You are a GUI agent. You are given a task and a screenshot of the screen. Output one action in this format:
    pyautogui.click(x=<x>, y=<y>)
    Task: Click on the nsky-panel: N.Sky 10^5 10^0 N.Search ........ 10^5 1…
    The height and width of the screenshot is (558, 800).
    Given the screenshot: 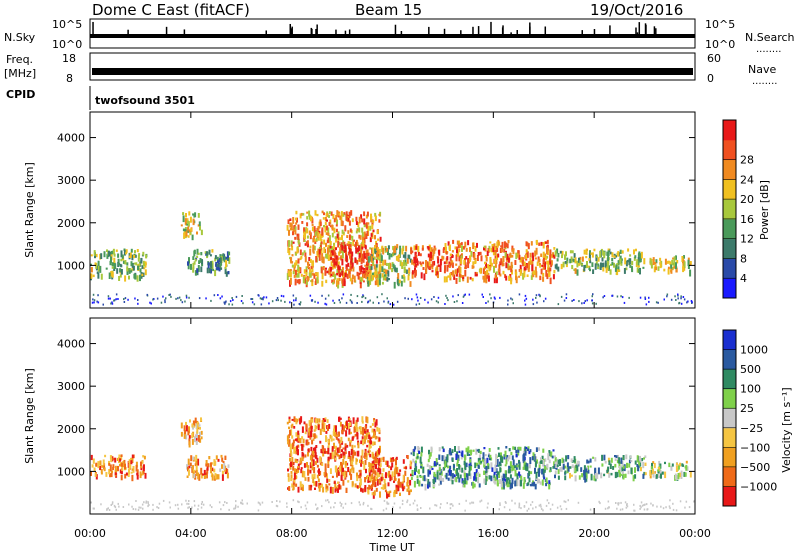 What is the action you would take?
    pyautogui.click(x=399, y=36)
    